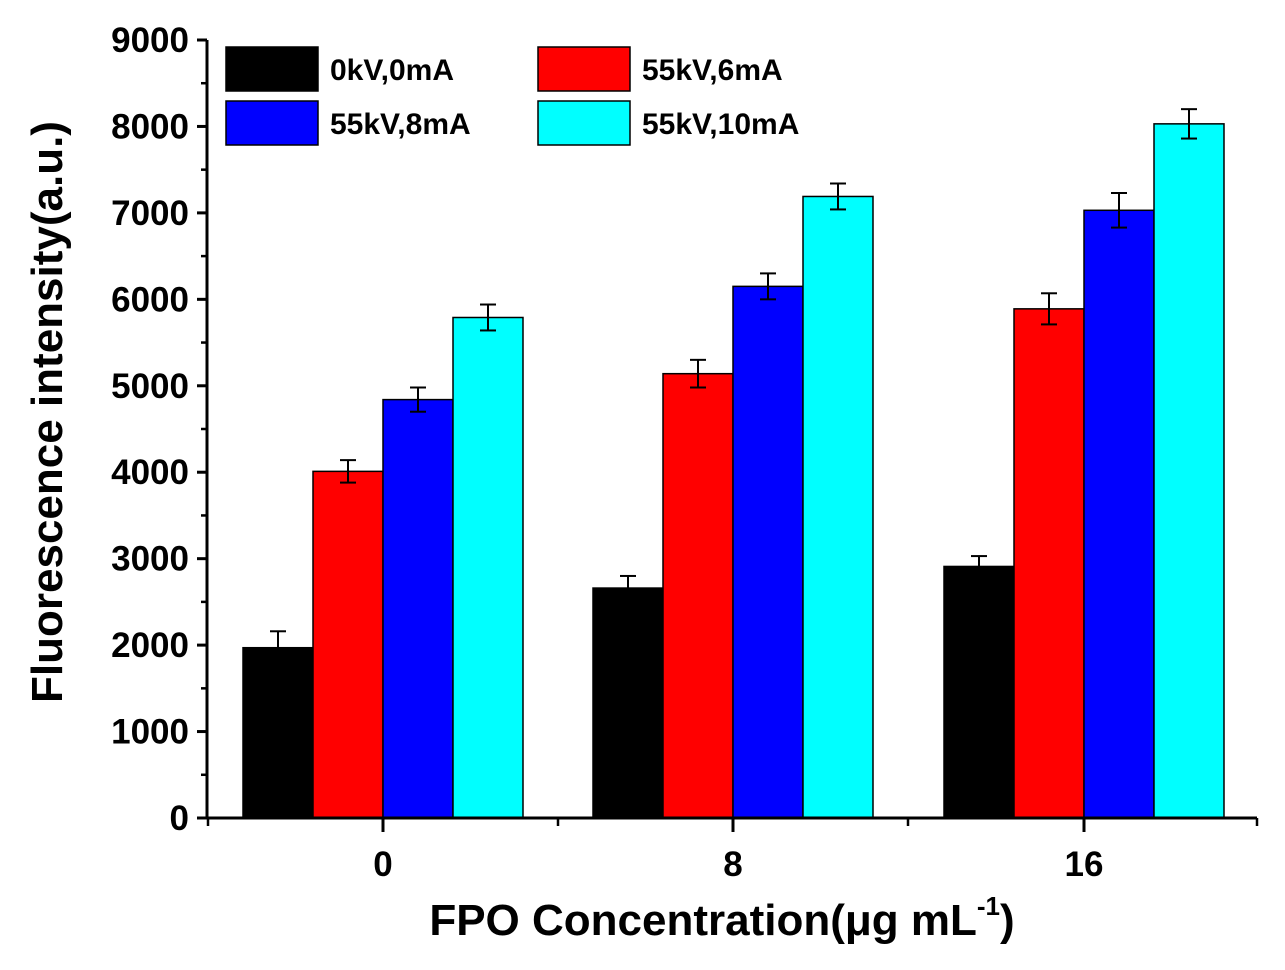 This screenshot has height=970, width=1285. I want to click on x-axis-title-main: FPO Concentration(μg mL, so click(703, 920).